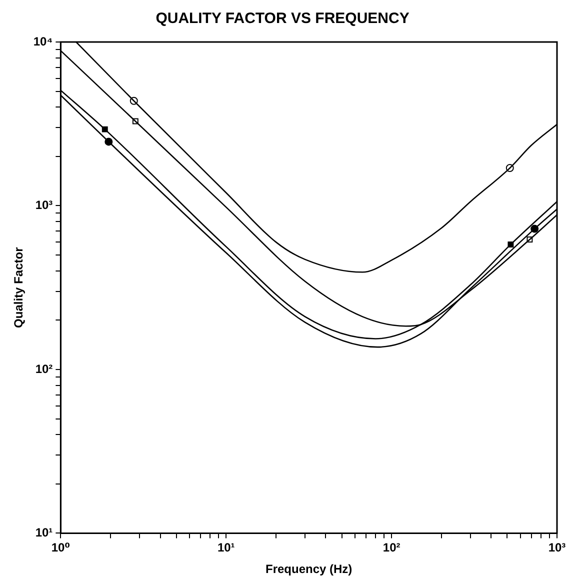  What do you see at coordinates (44, 369) in the screenshot?
I see `y-tick-label: 10²` at bounding box center [44, 369].